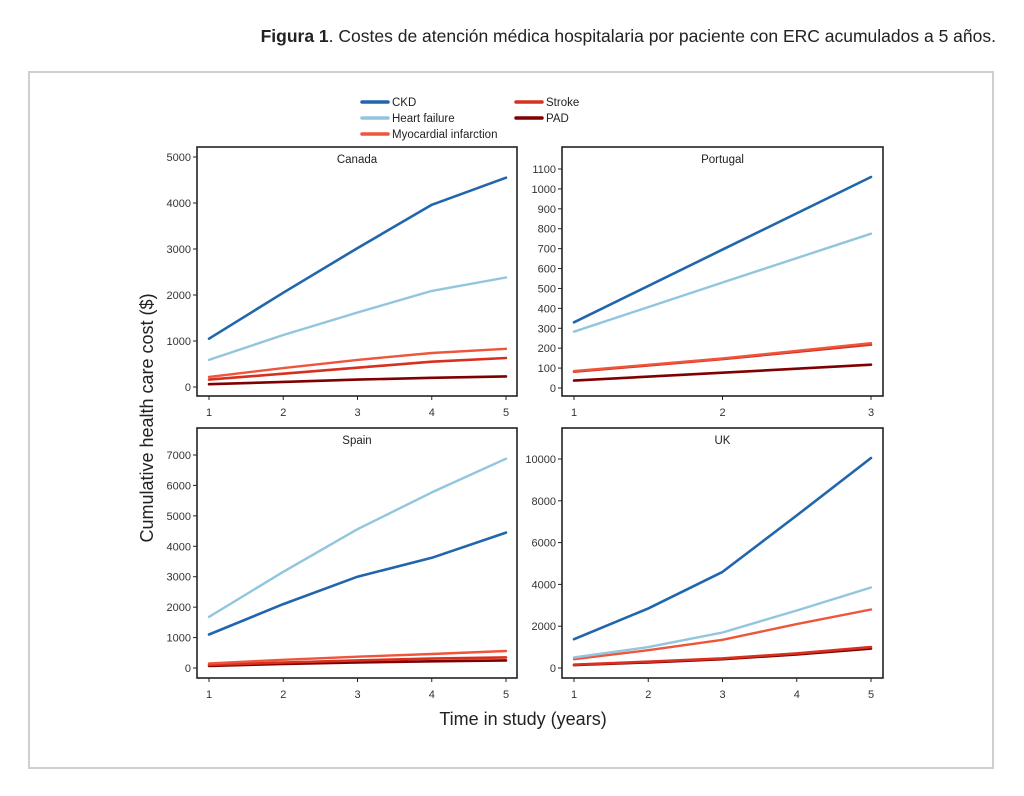 This screenshot has width=1024, height=796. Describe the element at coordinates (444, 135) in the screenshot. I see `legend-label-myocardial-infarction: Myocardial infarction` at that location.